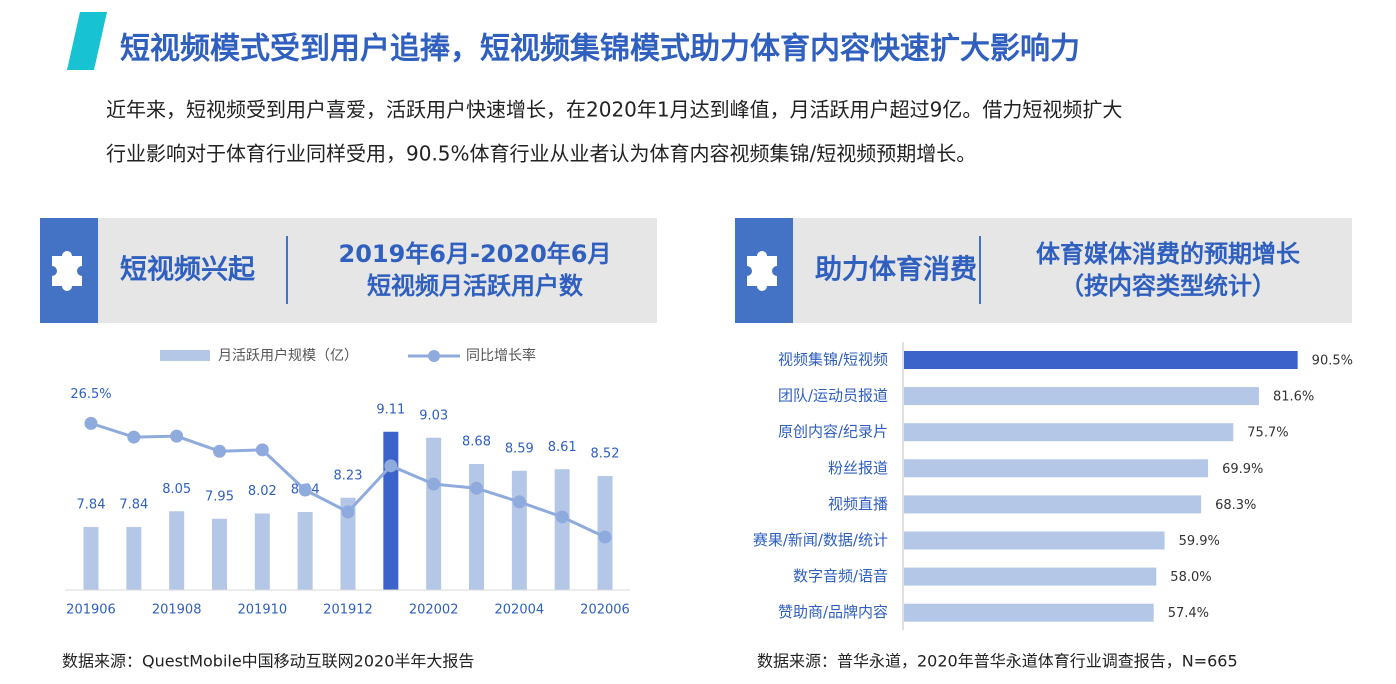  I want to click on y-tick-label: 数字音频/语音, so click(840, 576).